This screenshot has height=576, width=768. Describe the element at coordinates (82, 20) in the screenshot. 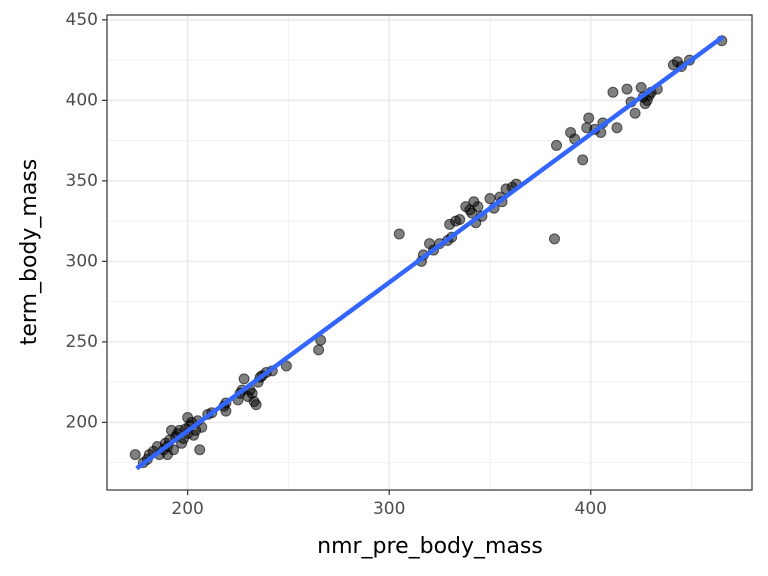

I see `y-tick-label: 450` at that location.